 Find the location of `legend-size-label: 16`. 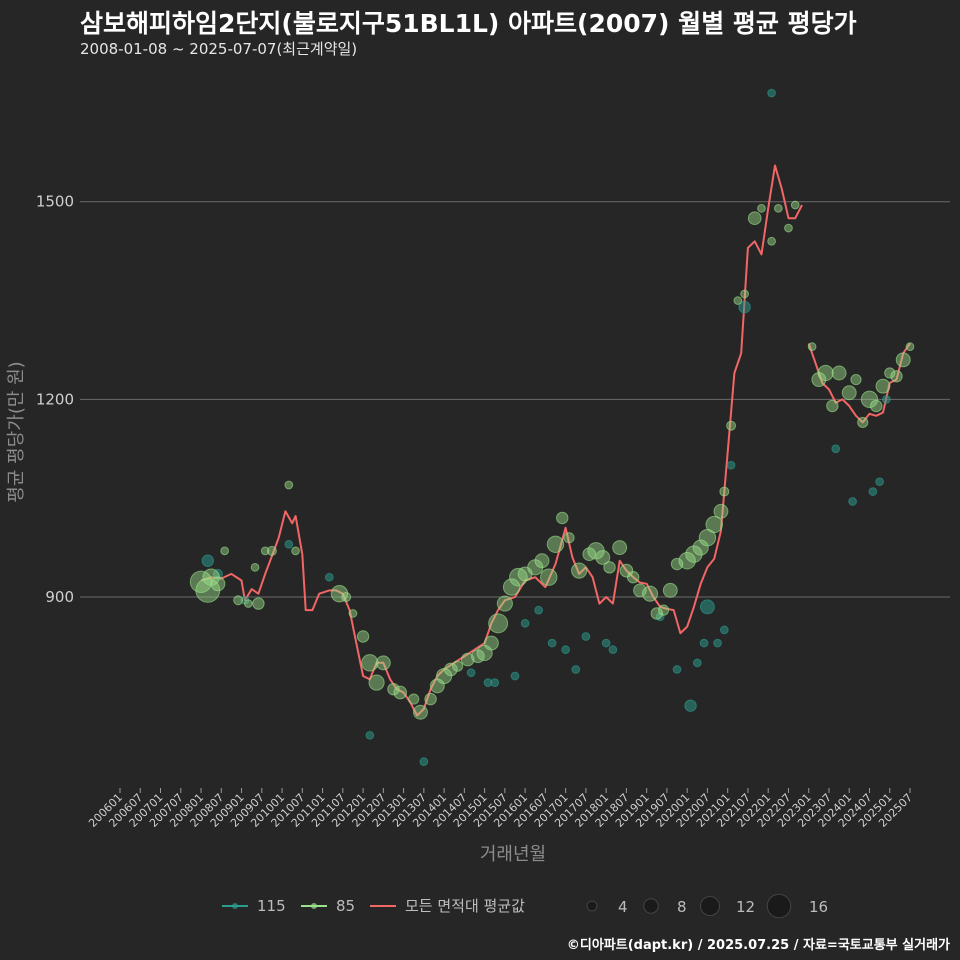

legend-size-label: 16 is located at coordinates (818, 907).